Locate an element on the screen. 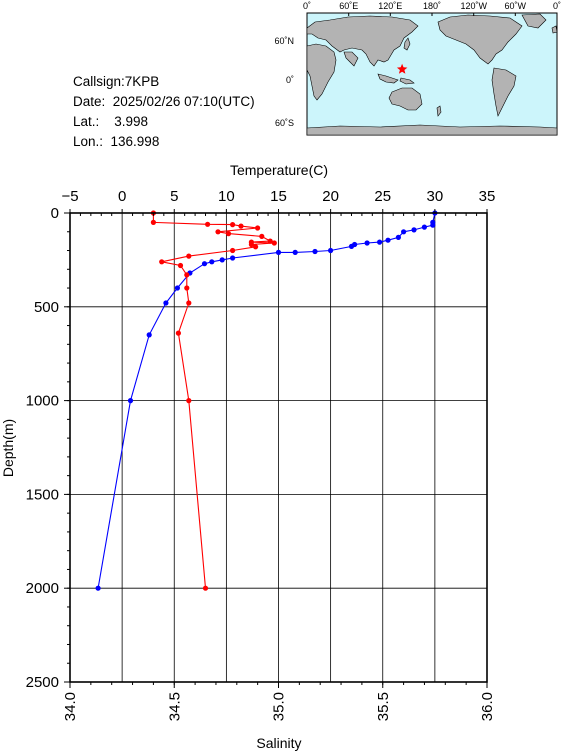 The height and width of the screenshot is (751, 564). temperature-tick-label: 25 is located at coordinates (382, 196).